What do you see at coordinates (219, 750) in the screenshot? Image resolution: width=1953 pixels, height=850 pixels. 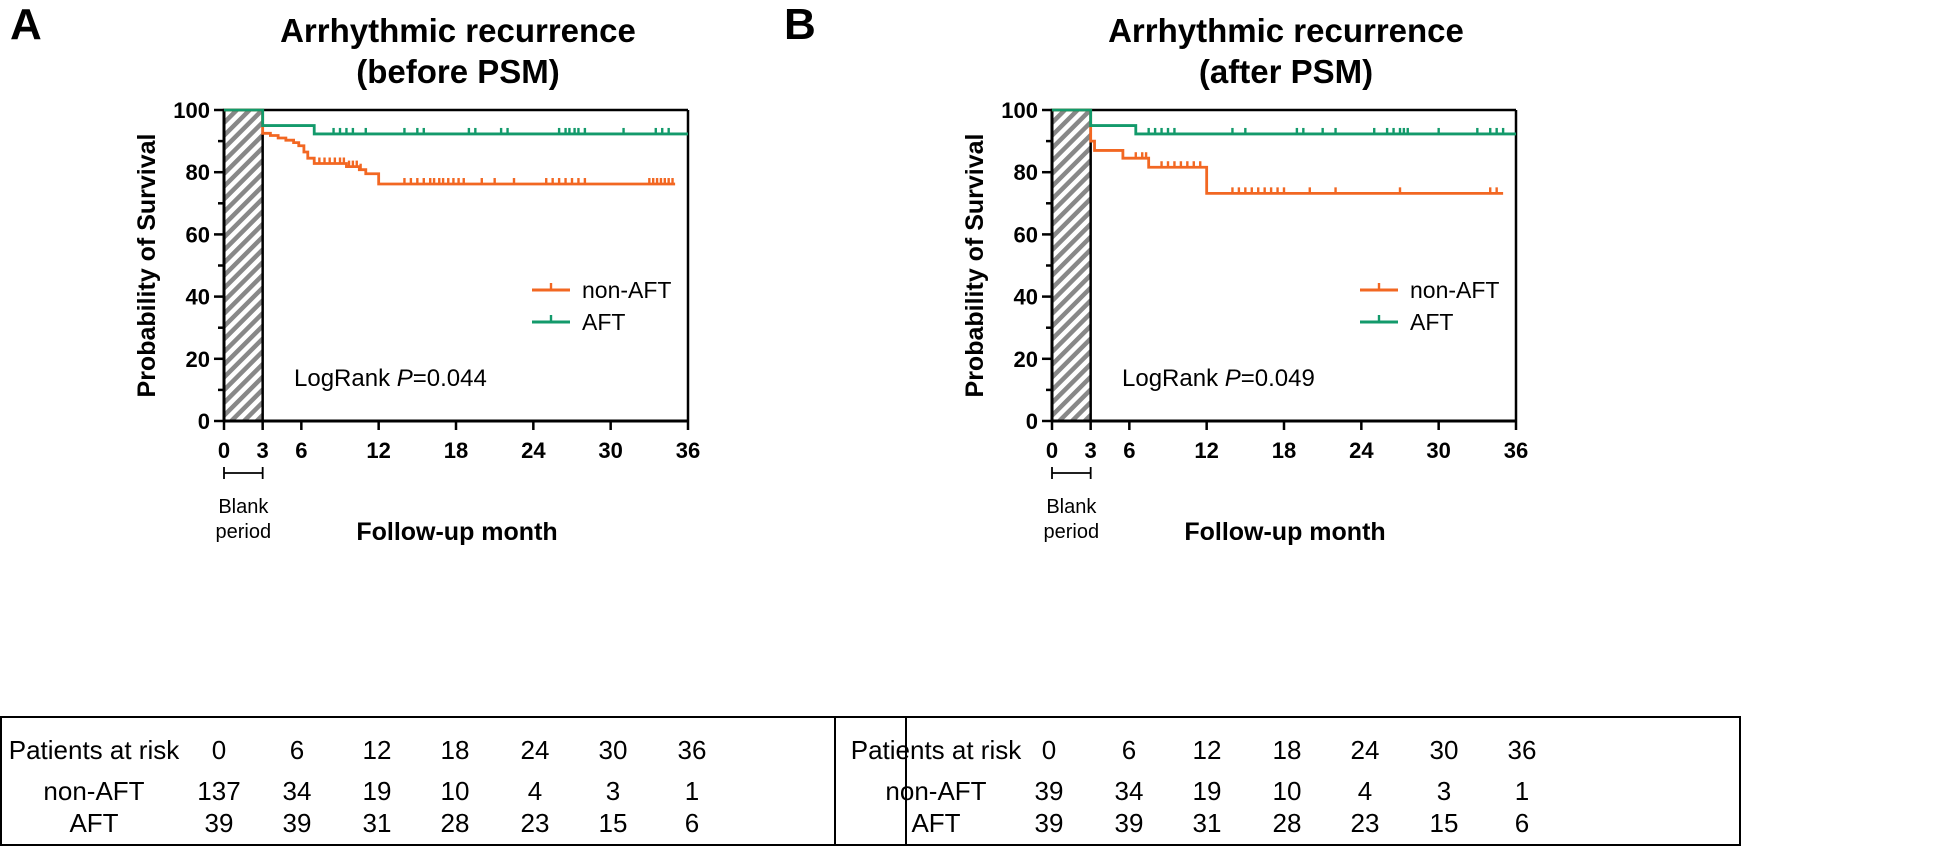 I see `risk-timepoint: 0` at bounding box center [219, 750].